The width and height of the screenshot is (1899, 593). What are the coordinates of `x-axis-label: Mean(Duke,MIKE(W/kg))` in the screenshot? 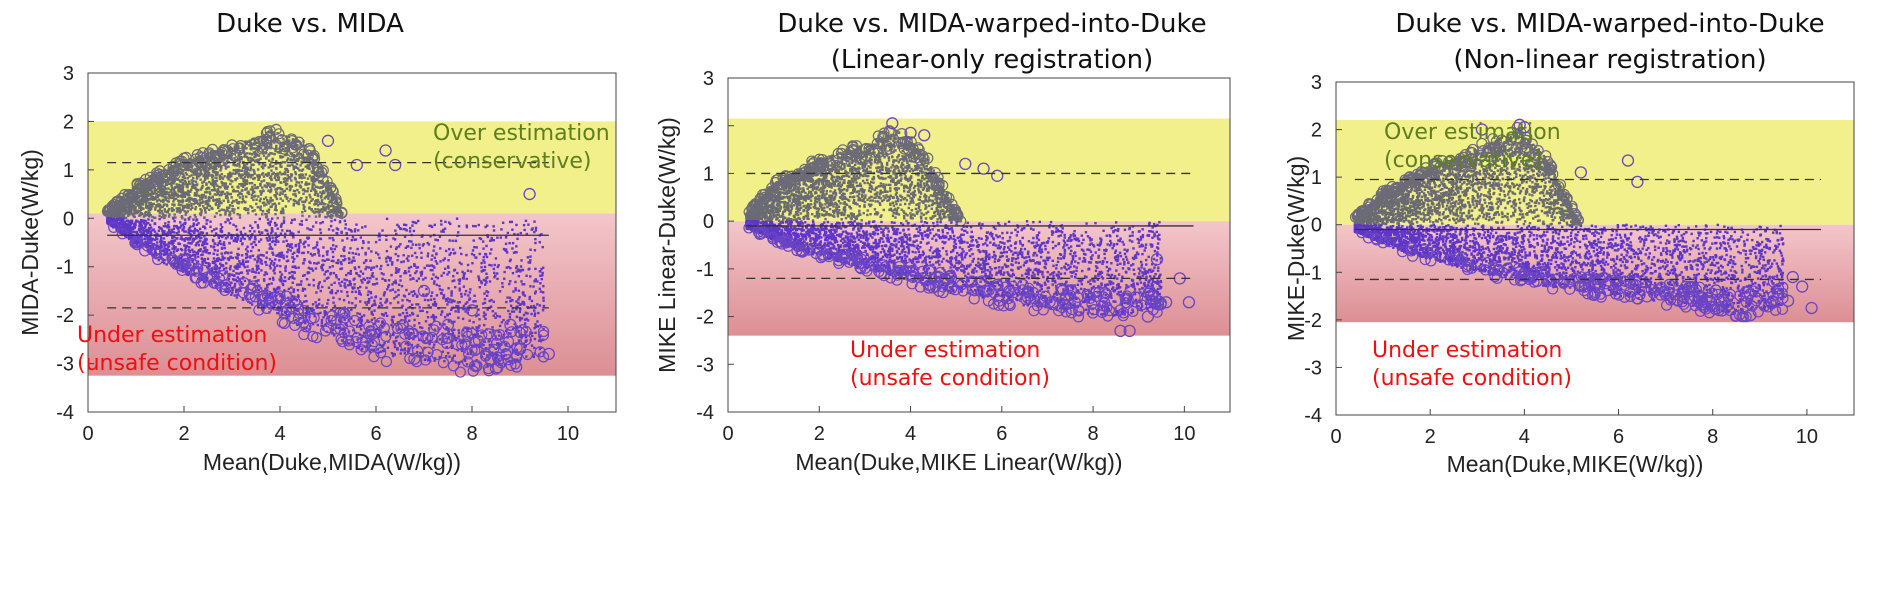 It's located at (1575, 464).